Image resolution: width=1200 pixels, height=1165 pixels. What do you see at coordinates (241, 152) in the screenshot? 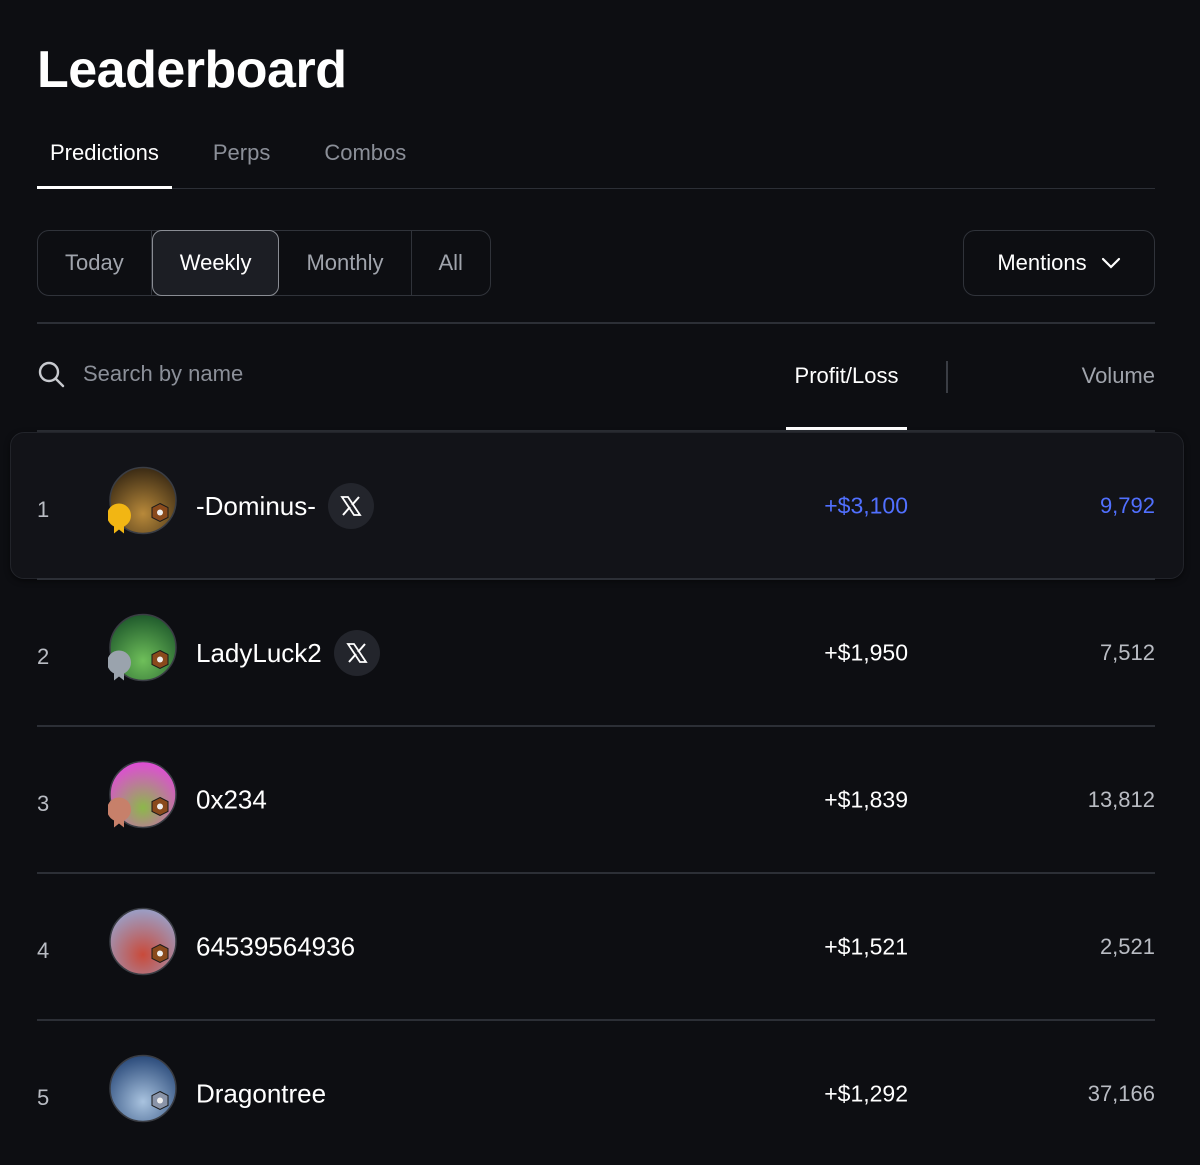
I see `tab: Perps` at bounding box center [241, 152].